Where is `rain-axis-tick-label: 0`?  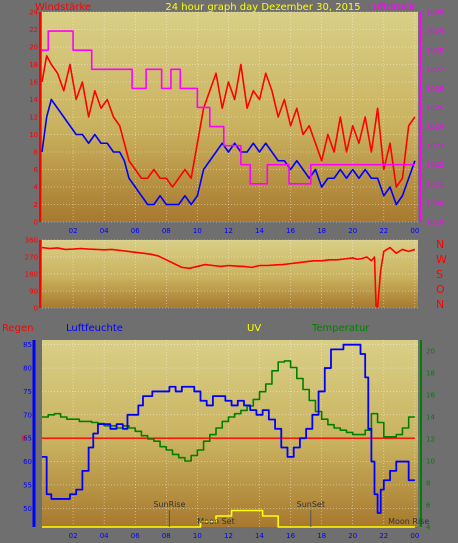
rain-axis-tick-label: 0 is located at coordinates (24, 439).